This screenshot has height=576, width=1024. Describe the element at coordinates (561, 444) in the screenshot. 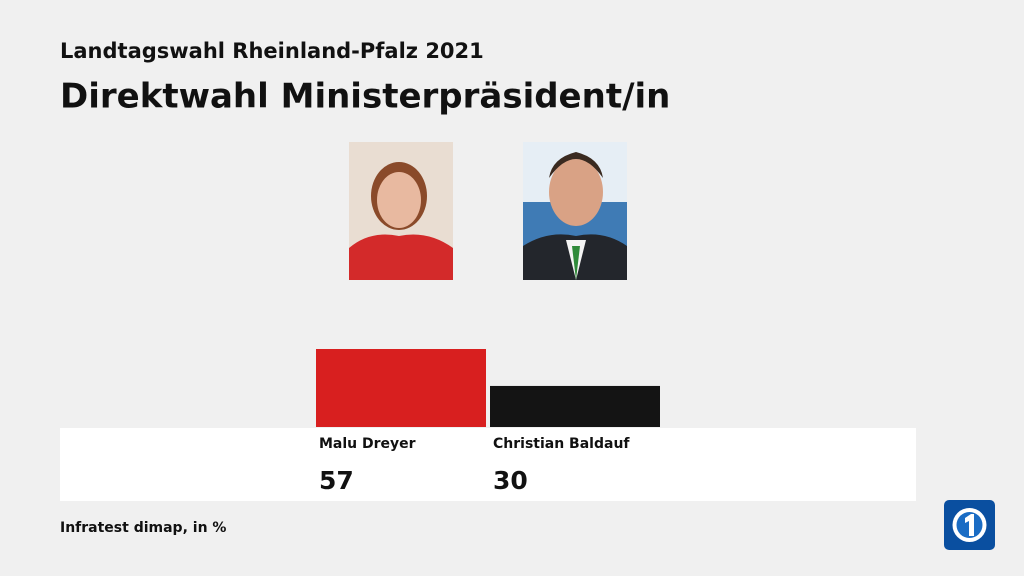

I see `category-label: Christian Baldauf` at that location.